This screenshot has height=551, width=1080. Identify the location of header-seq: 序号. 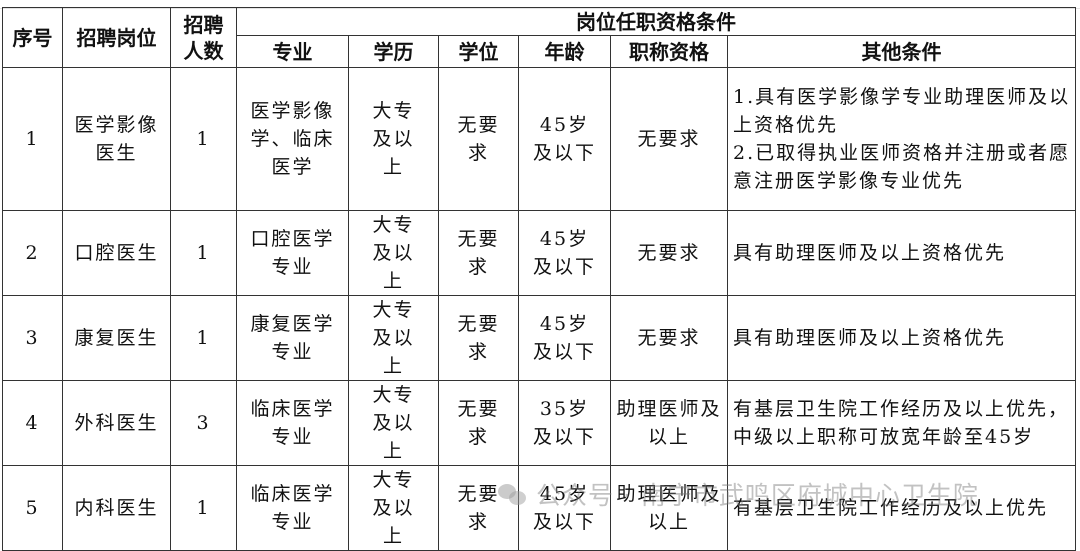
(32, 37).